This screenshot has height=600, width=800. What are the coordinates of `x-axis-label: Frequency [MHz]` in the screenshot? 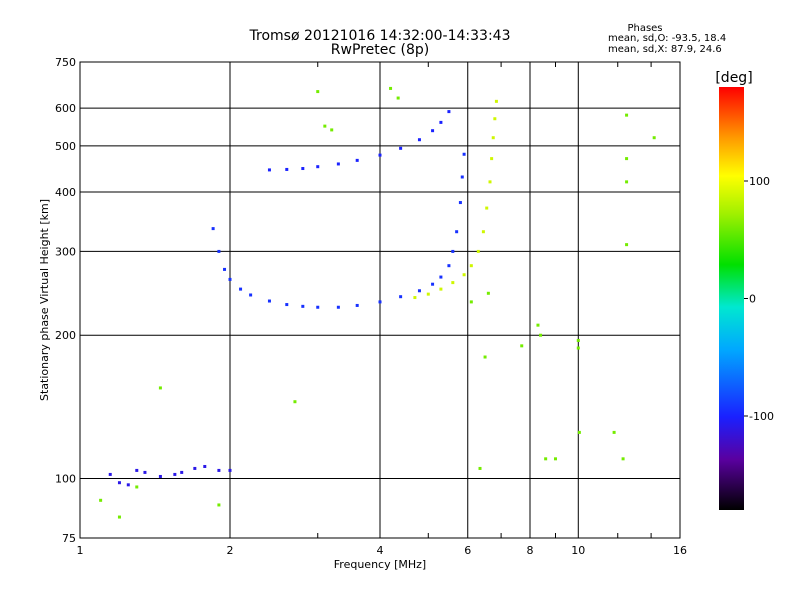 It's located at (380, 564).